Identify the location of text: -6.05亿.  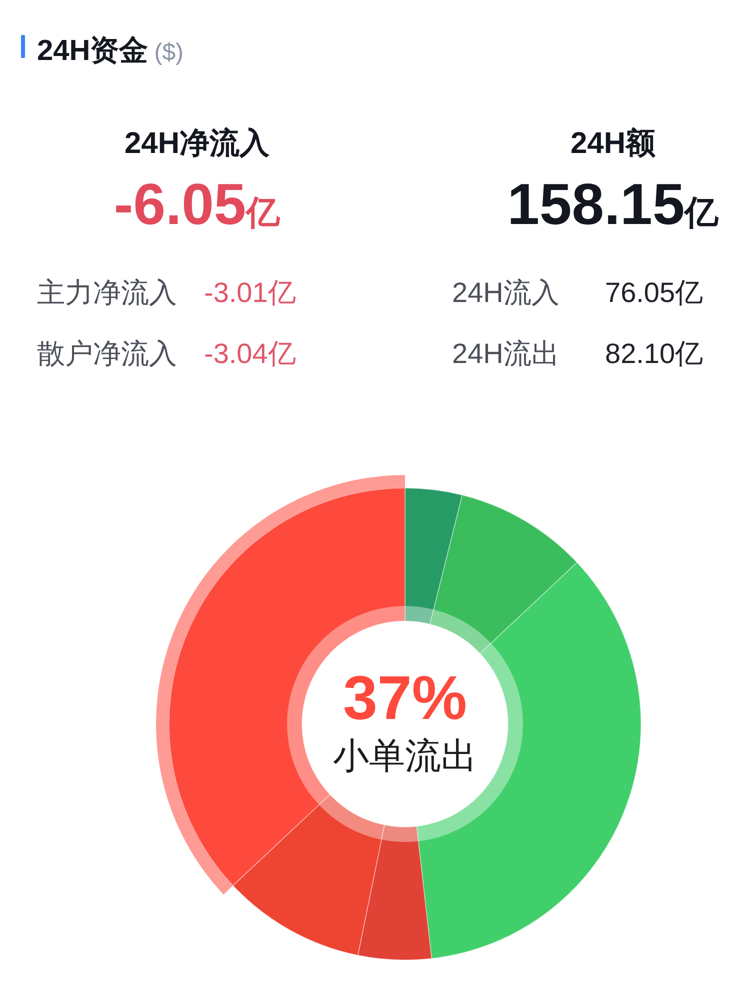
(198, 204).